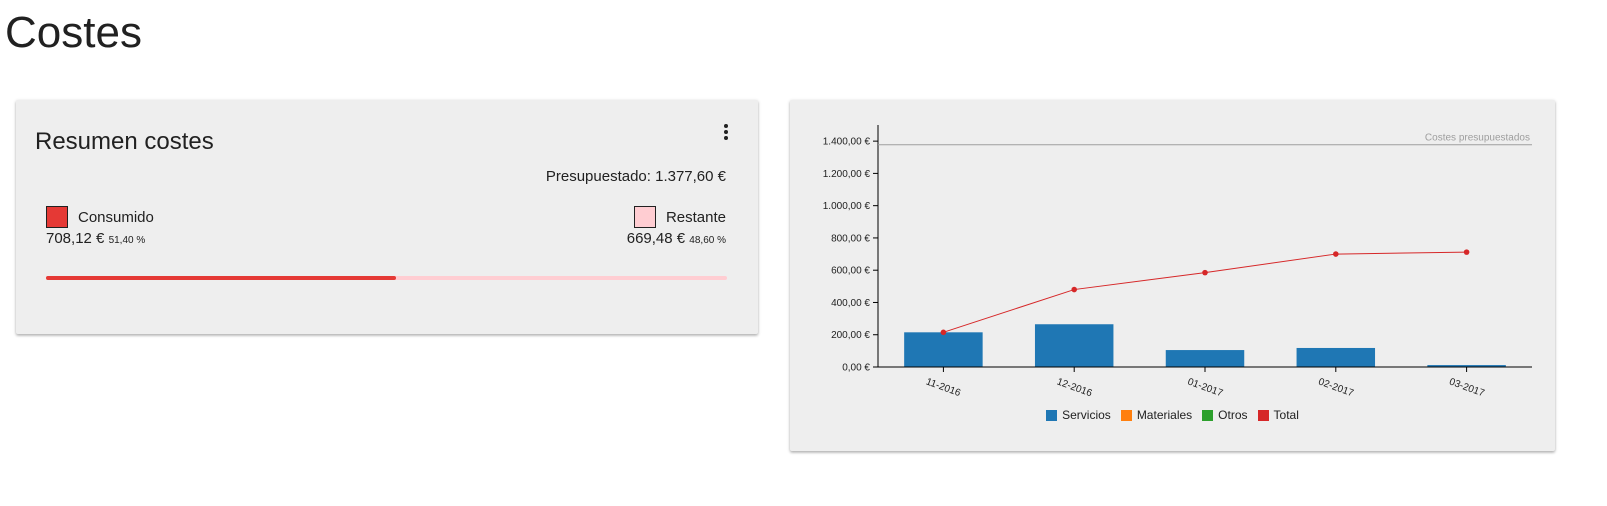 The width and height of the screenshot is (1607, 506). I want to click on y-tick-label: 200,00 €, so click(850, 335).